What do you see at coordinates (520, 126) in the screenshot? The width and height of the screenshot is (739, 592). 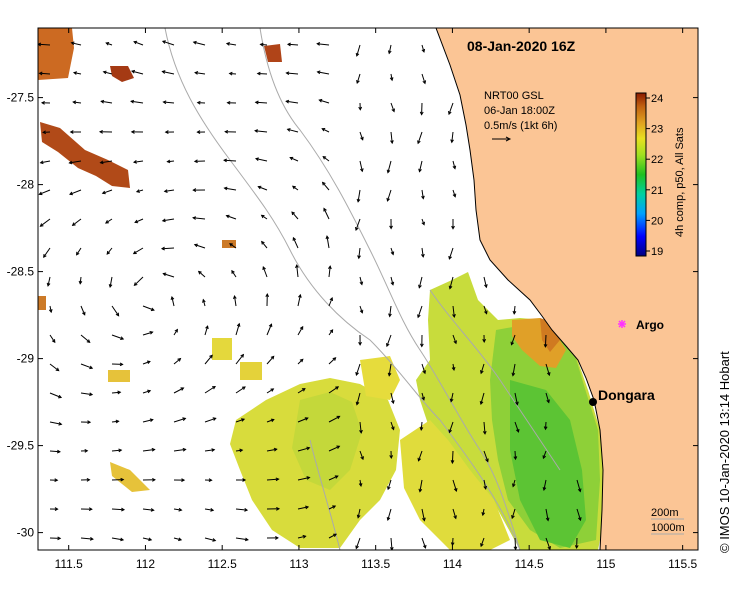 I see `current-legend-line3: 0.5m/s (1kt 6h)` at bounding box center [520, 126].